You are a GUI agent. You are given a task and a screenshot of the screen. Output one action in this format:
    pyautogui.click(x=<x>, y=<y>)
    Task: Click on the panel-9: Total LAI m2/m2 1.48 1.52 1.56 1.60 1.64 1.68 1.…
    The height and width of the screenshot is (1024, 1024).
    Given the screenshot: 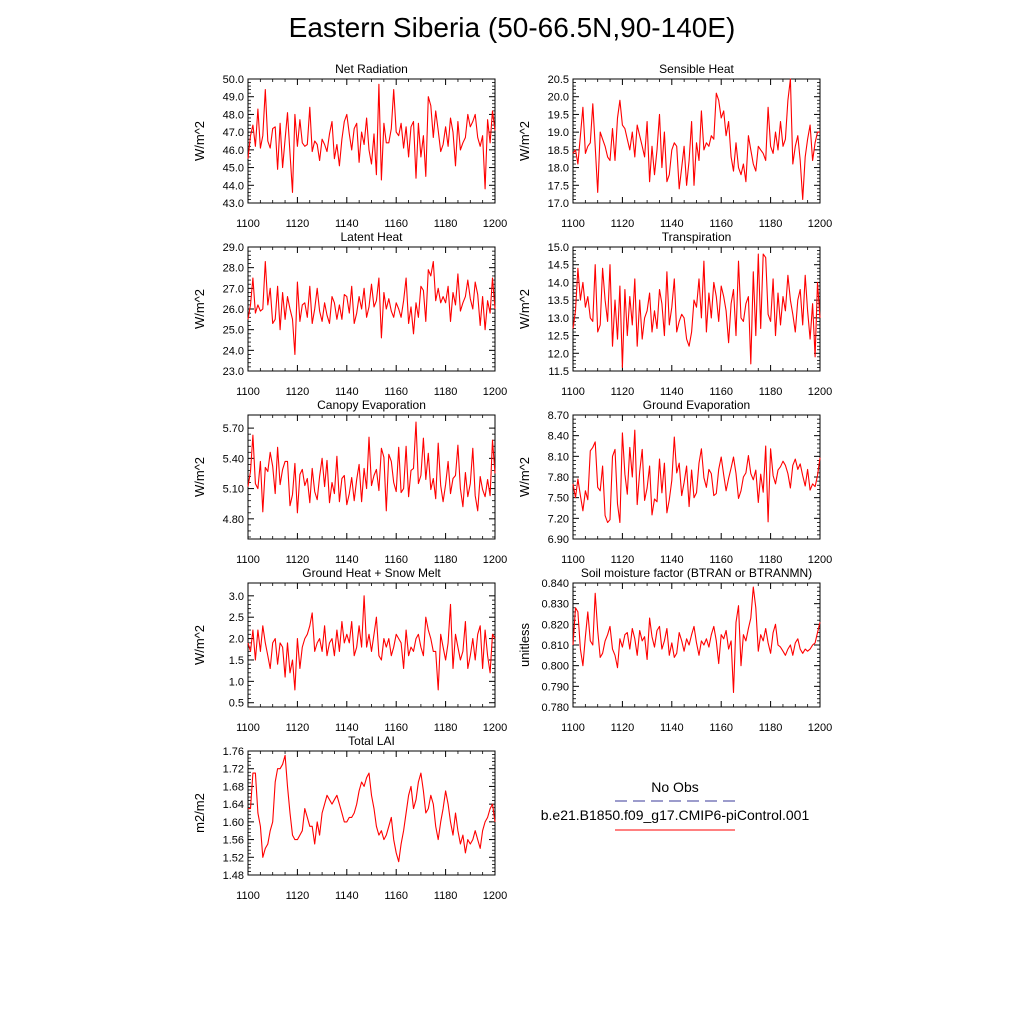 What is the action you would take?
    pyautogui.click(x=349, y=818)
    